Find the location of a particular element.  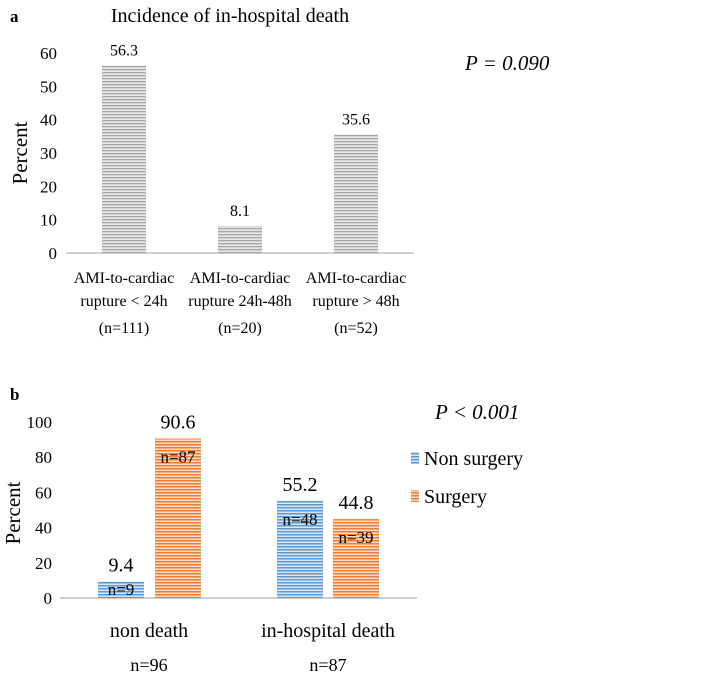

y-tick-label: 100 is located at coordinates (40, 422).